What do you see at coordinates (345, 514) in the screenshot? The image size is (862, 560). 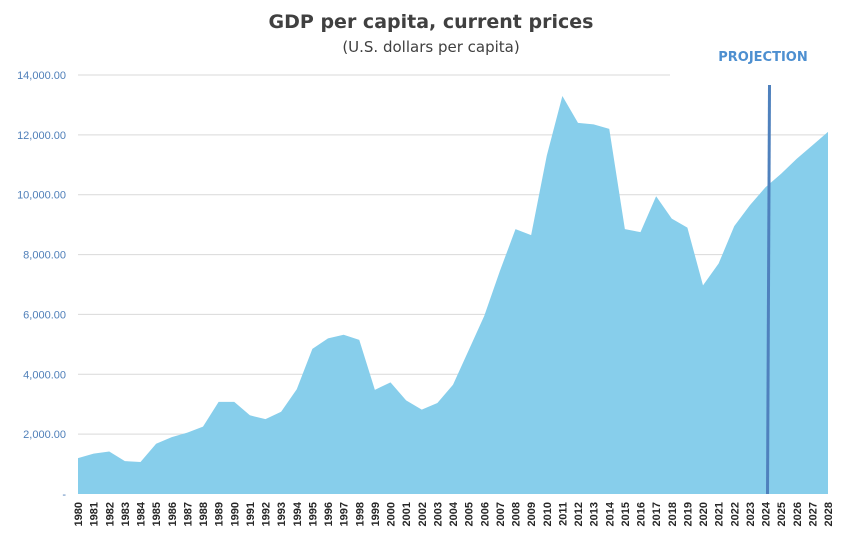 I see `x-tick-label: 1997` at bounding box center [345, 514].